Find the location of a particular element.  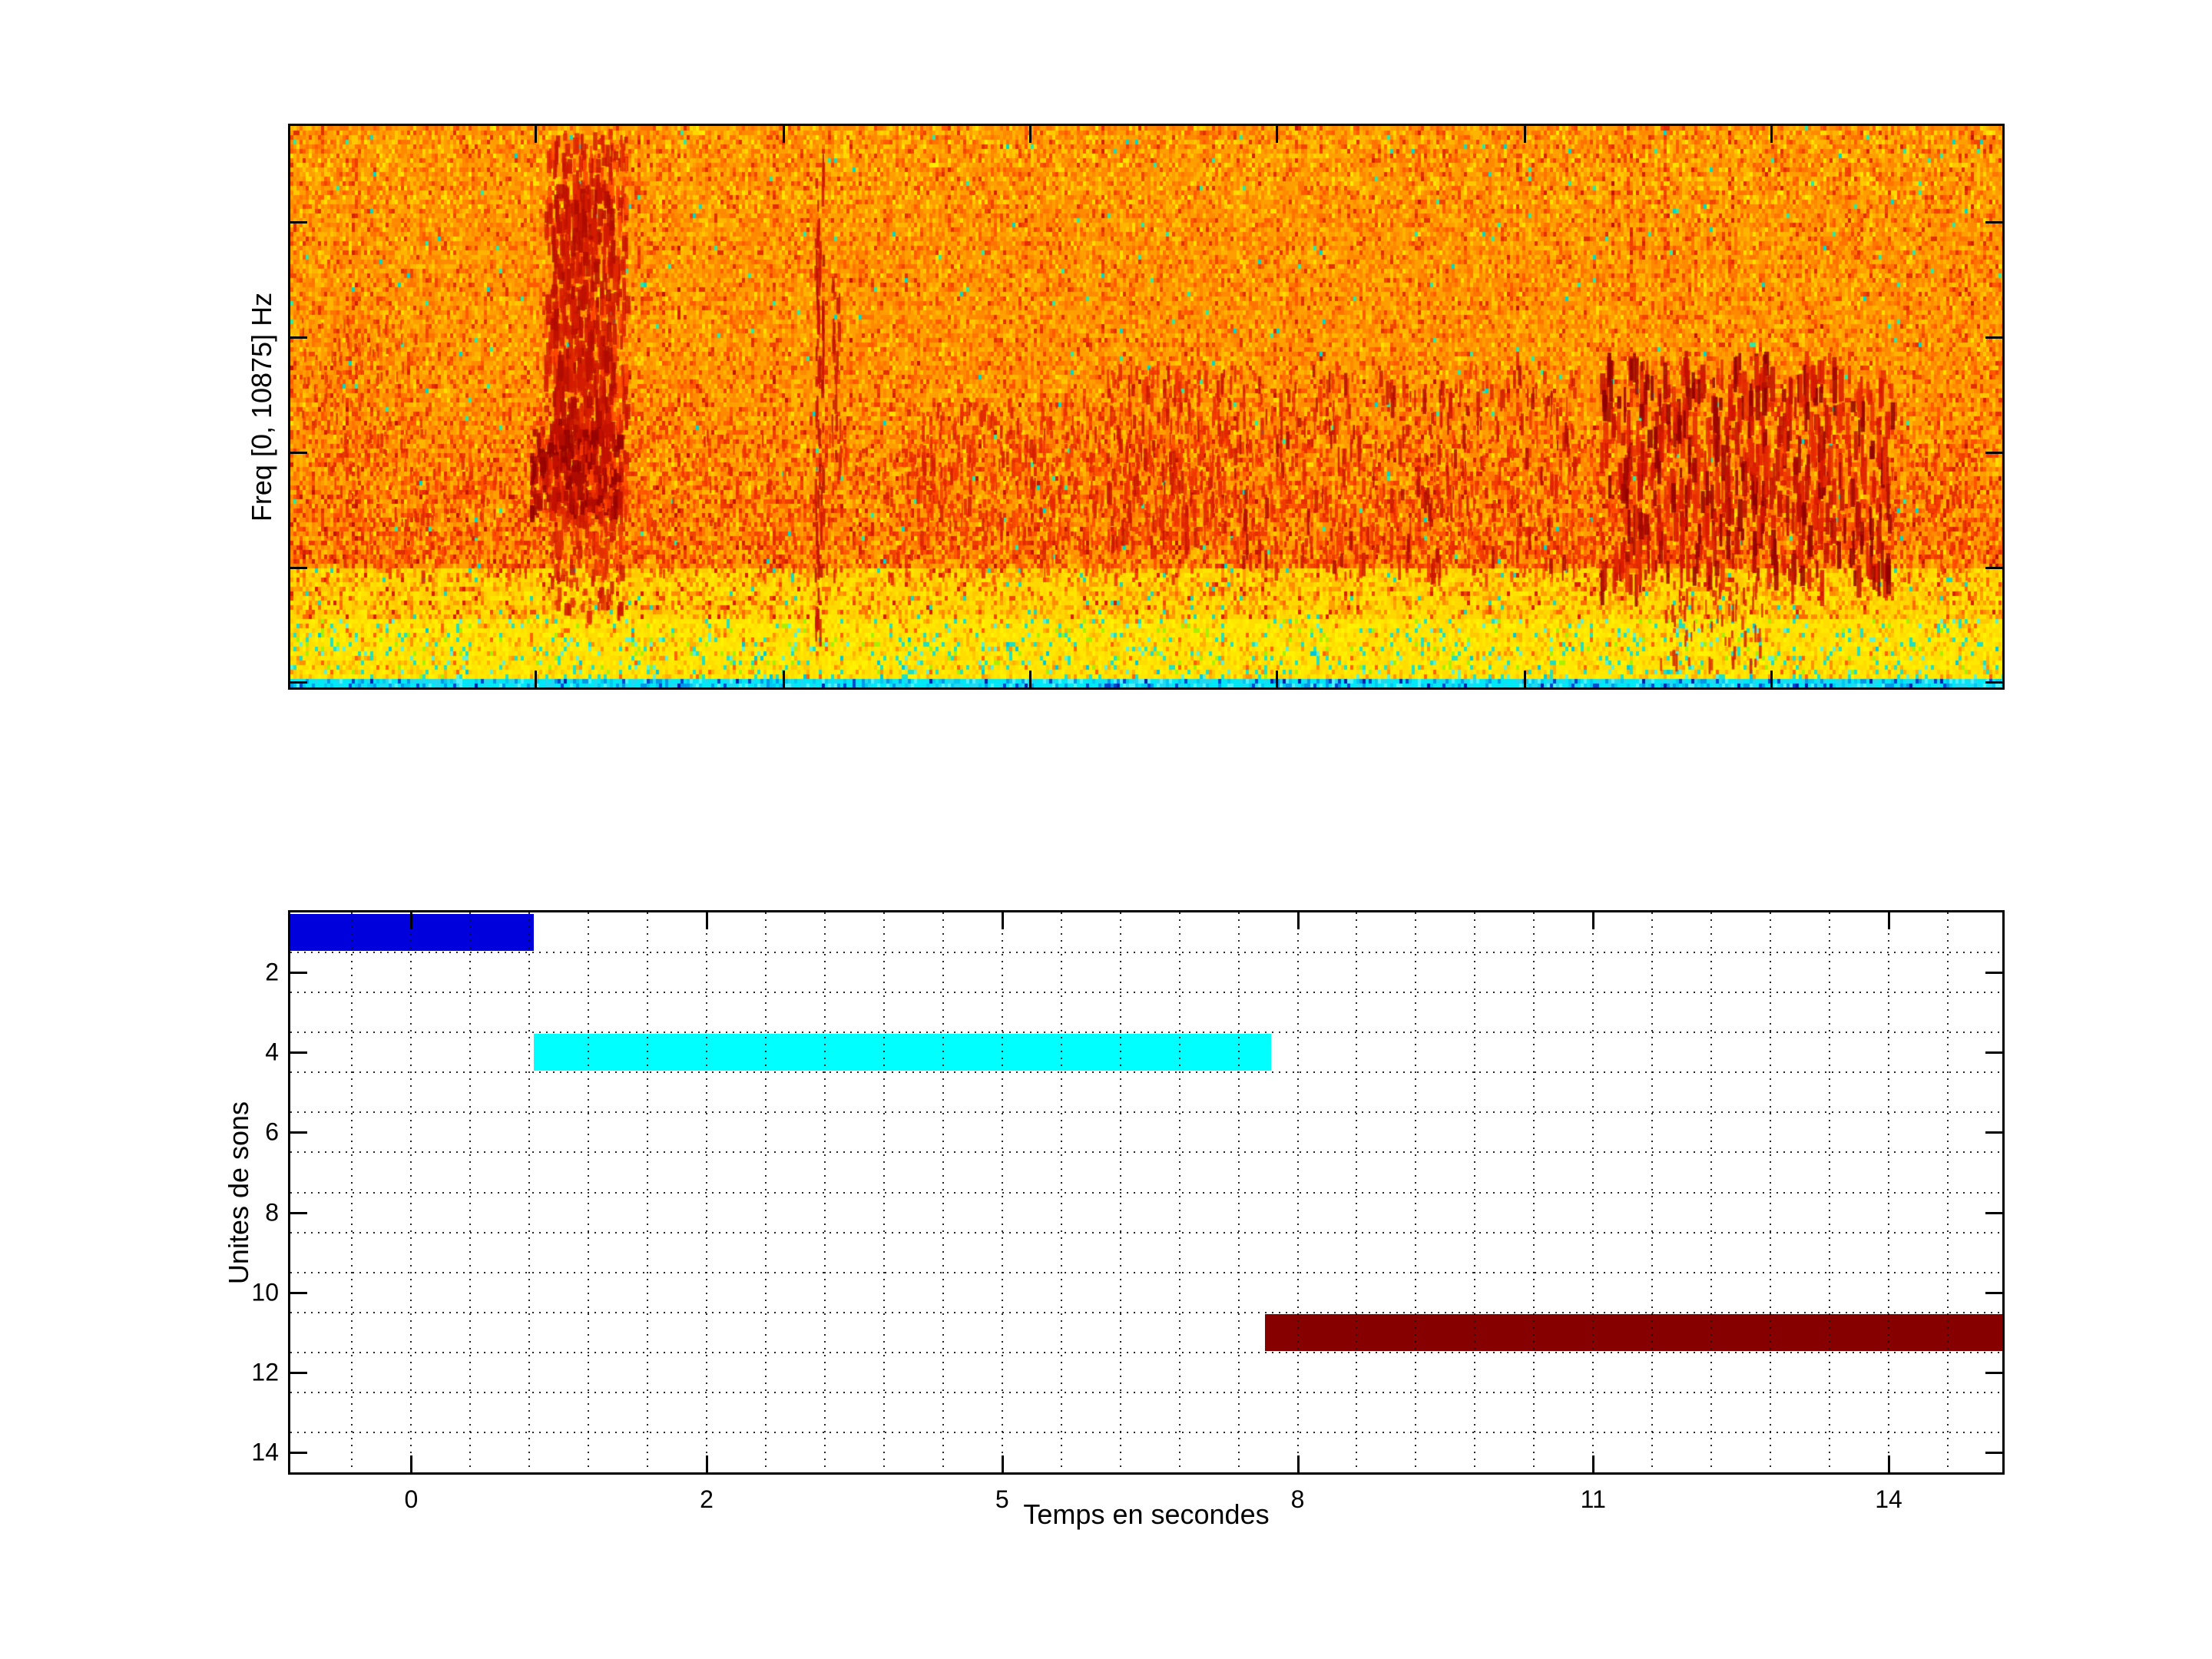

spectrogram-ylabel: Freq [0, 10875] Hz is located at coordinates (261, 407).